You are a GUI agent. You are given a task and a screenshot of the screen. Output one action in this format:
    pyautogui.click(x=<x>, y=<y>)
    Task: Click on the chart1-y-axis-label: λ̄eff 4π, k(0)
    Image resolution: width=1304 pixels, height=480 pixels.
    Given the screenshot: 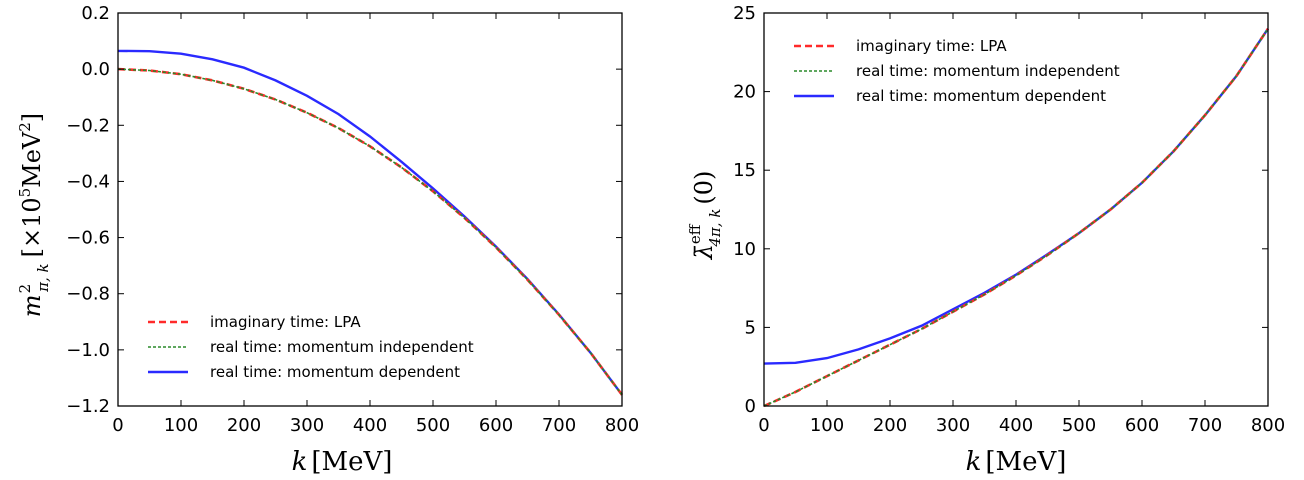 What is the action you would take?
    pyautogui.click(x=705, y=216)
    